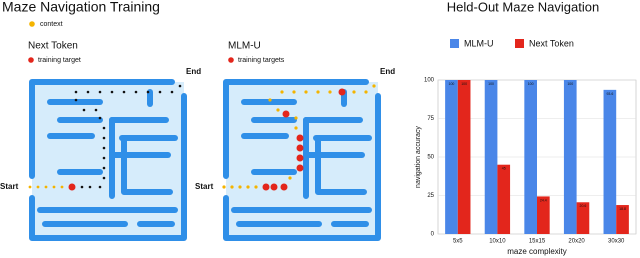 The height and width of the screenshot is (258, 640). Describe the element at coordinates (53, 46) in the screenshot. I see `panel-title: Next Token` at that location.